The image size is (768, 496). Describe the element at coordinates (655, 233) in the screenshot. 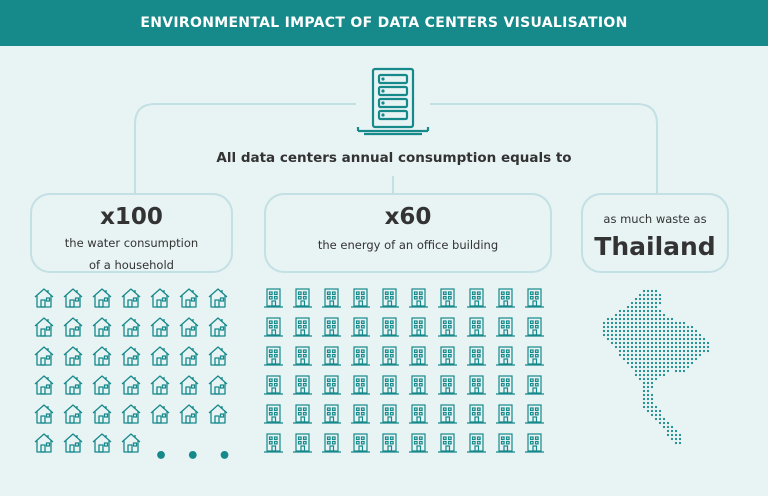

I see `waste-card: as much waste as Thailand` at that location.